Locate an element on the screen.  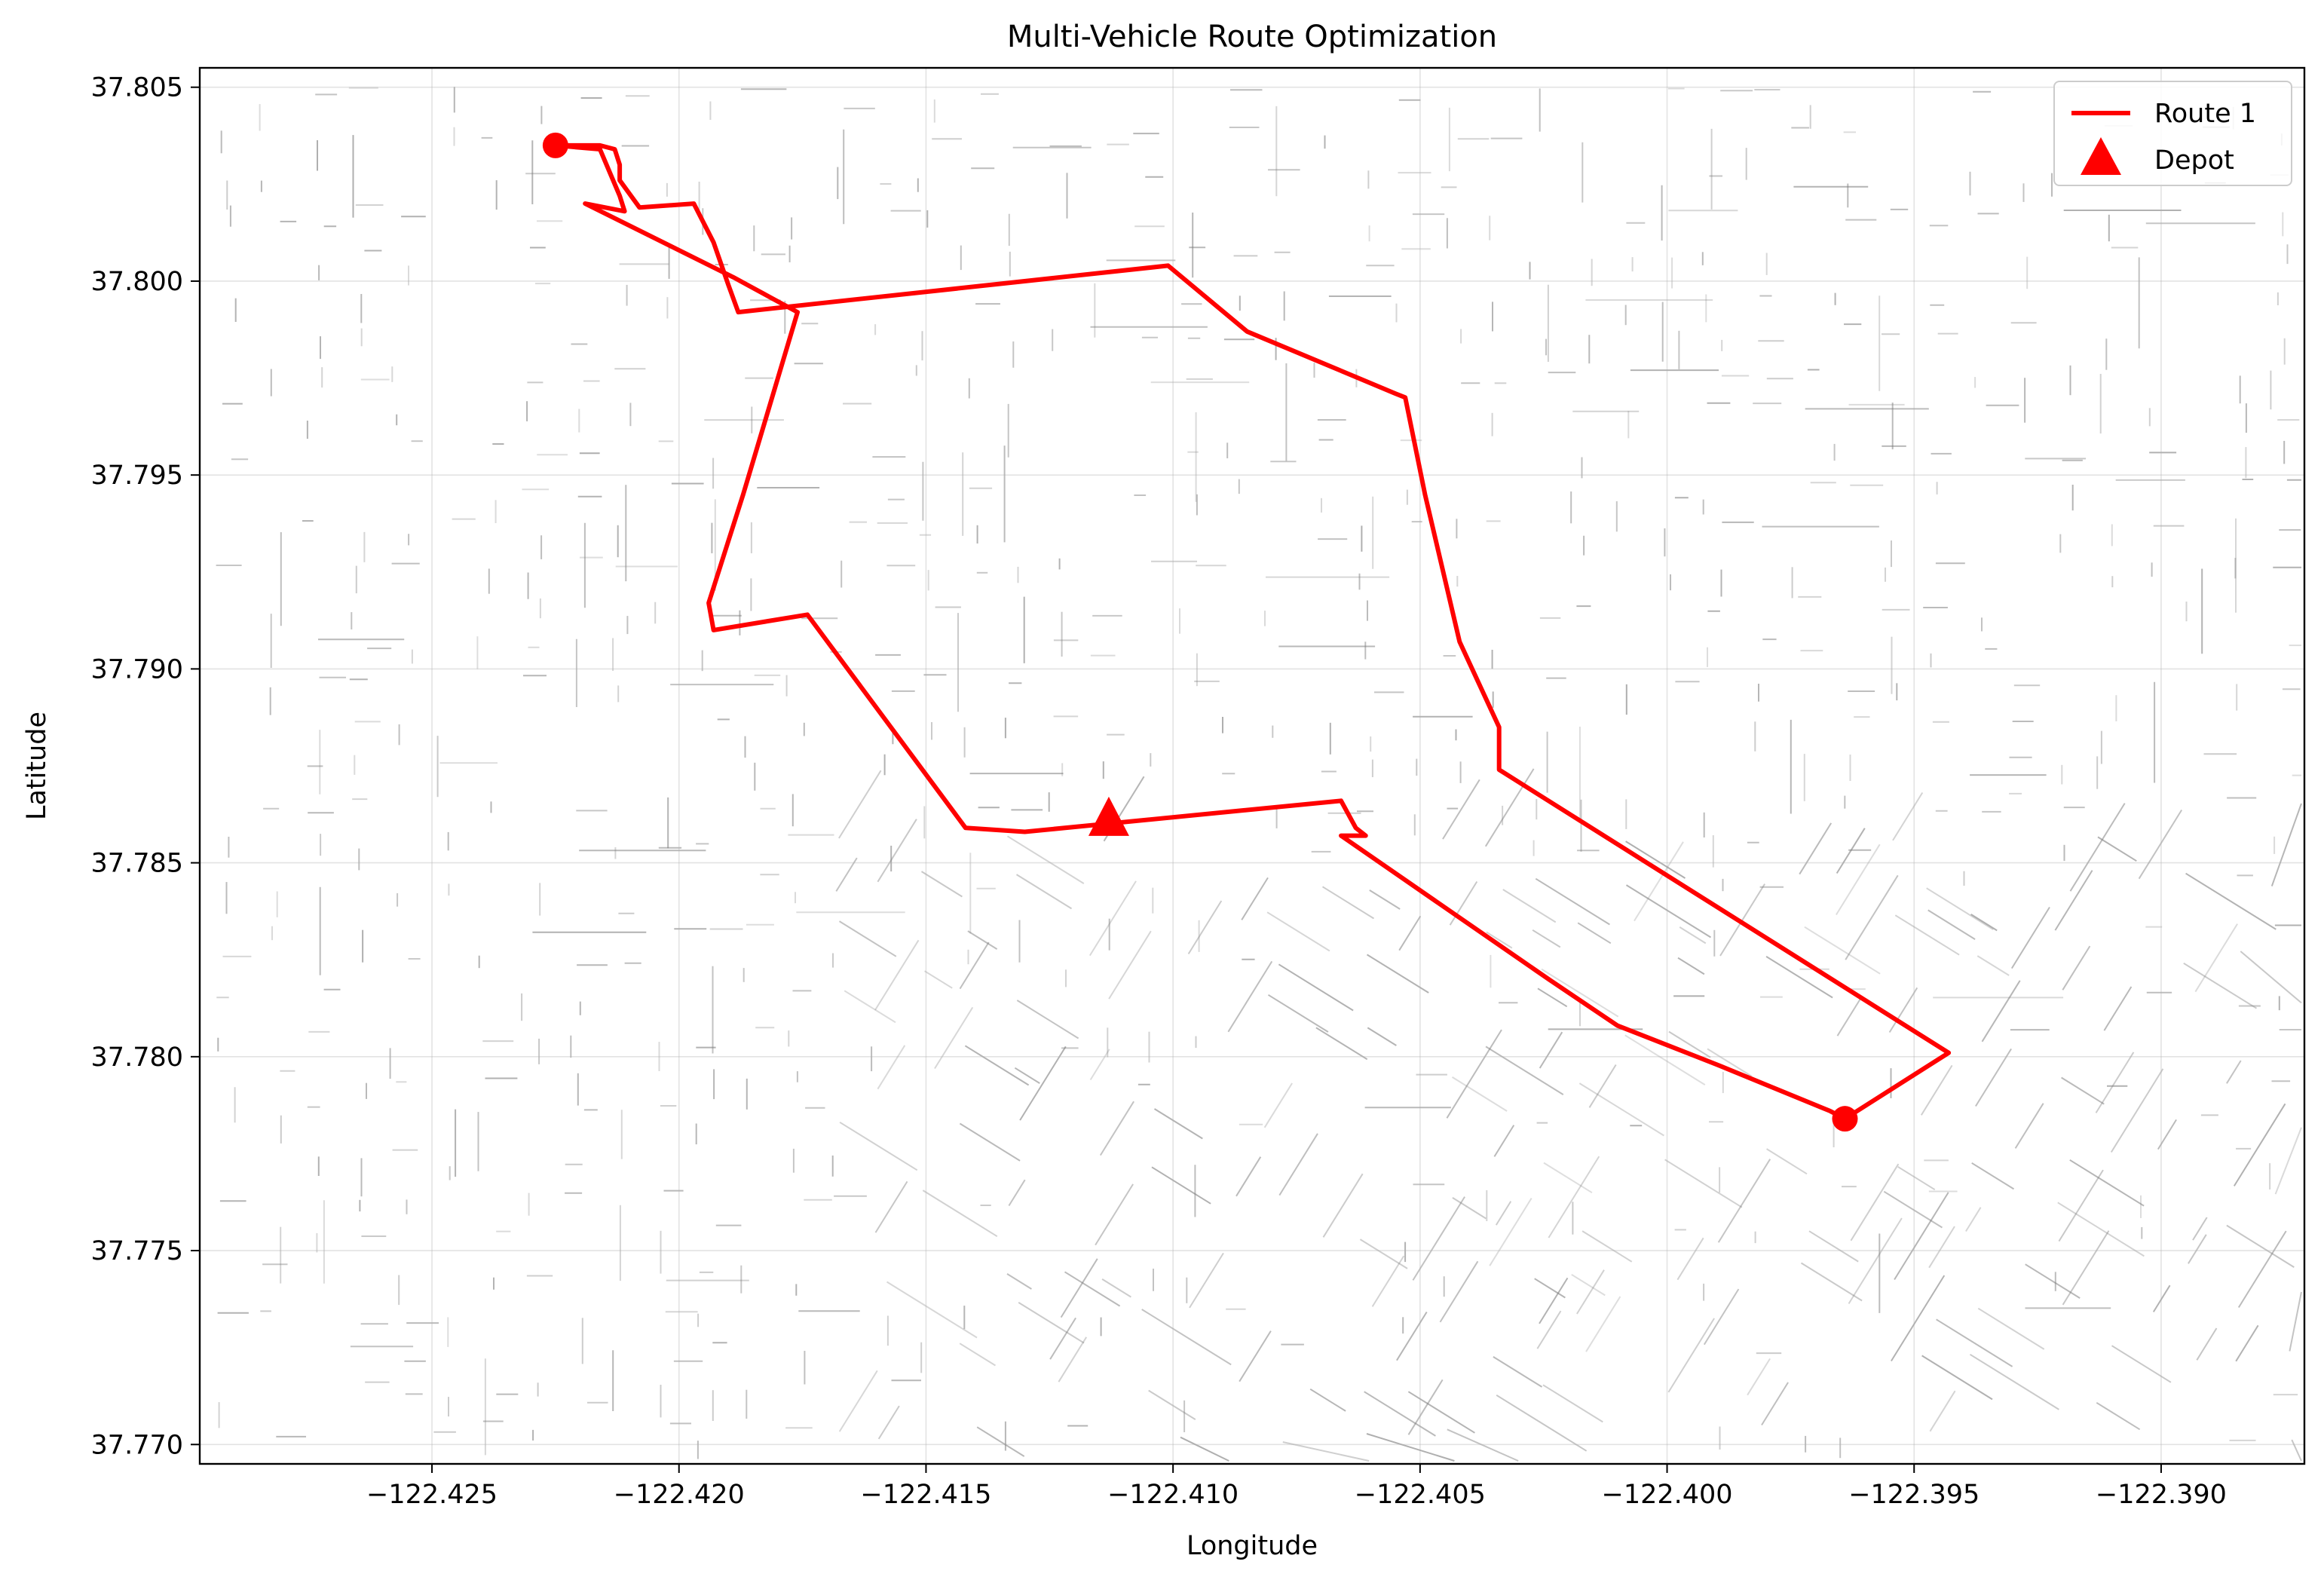
y-tick-label: 37.785 is located at coordinates (137, 864).